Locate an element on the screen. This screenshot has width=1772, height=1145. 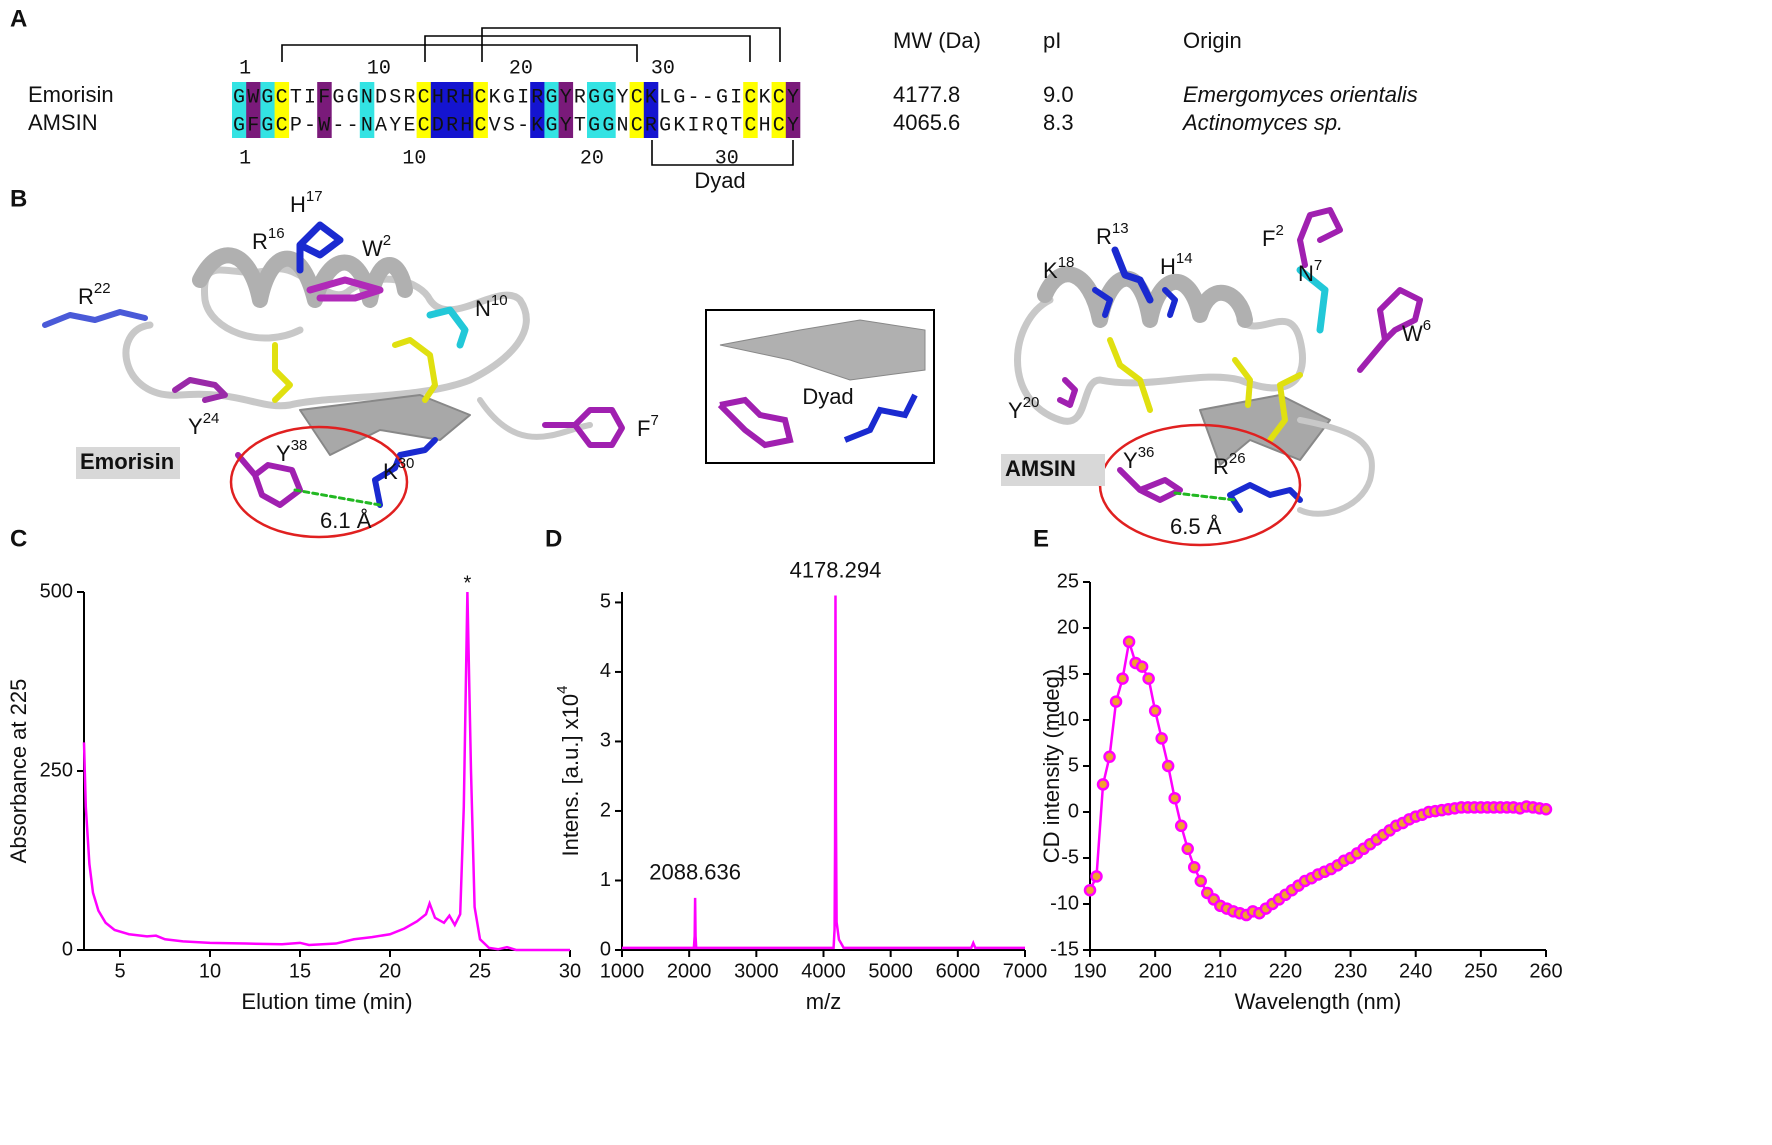
residue-label: W6 is located at coordinates (1416, 331).